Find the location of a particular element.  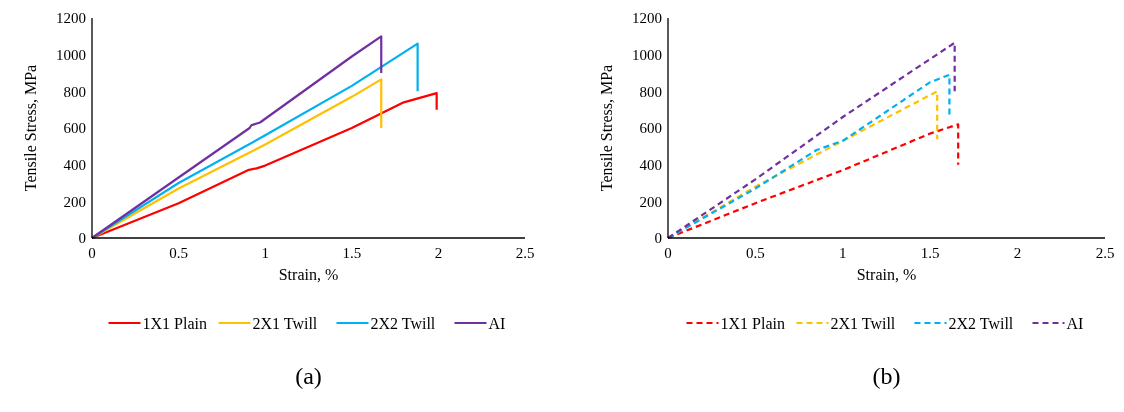

line-series is located at coordinates (811, 140).